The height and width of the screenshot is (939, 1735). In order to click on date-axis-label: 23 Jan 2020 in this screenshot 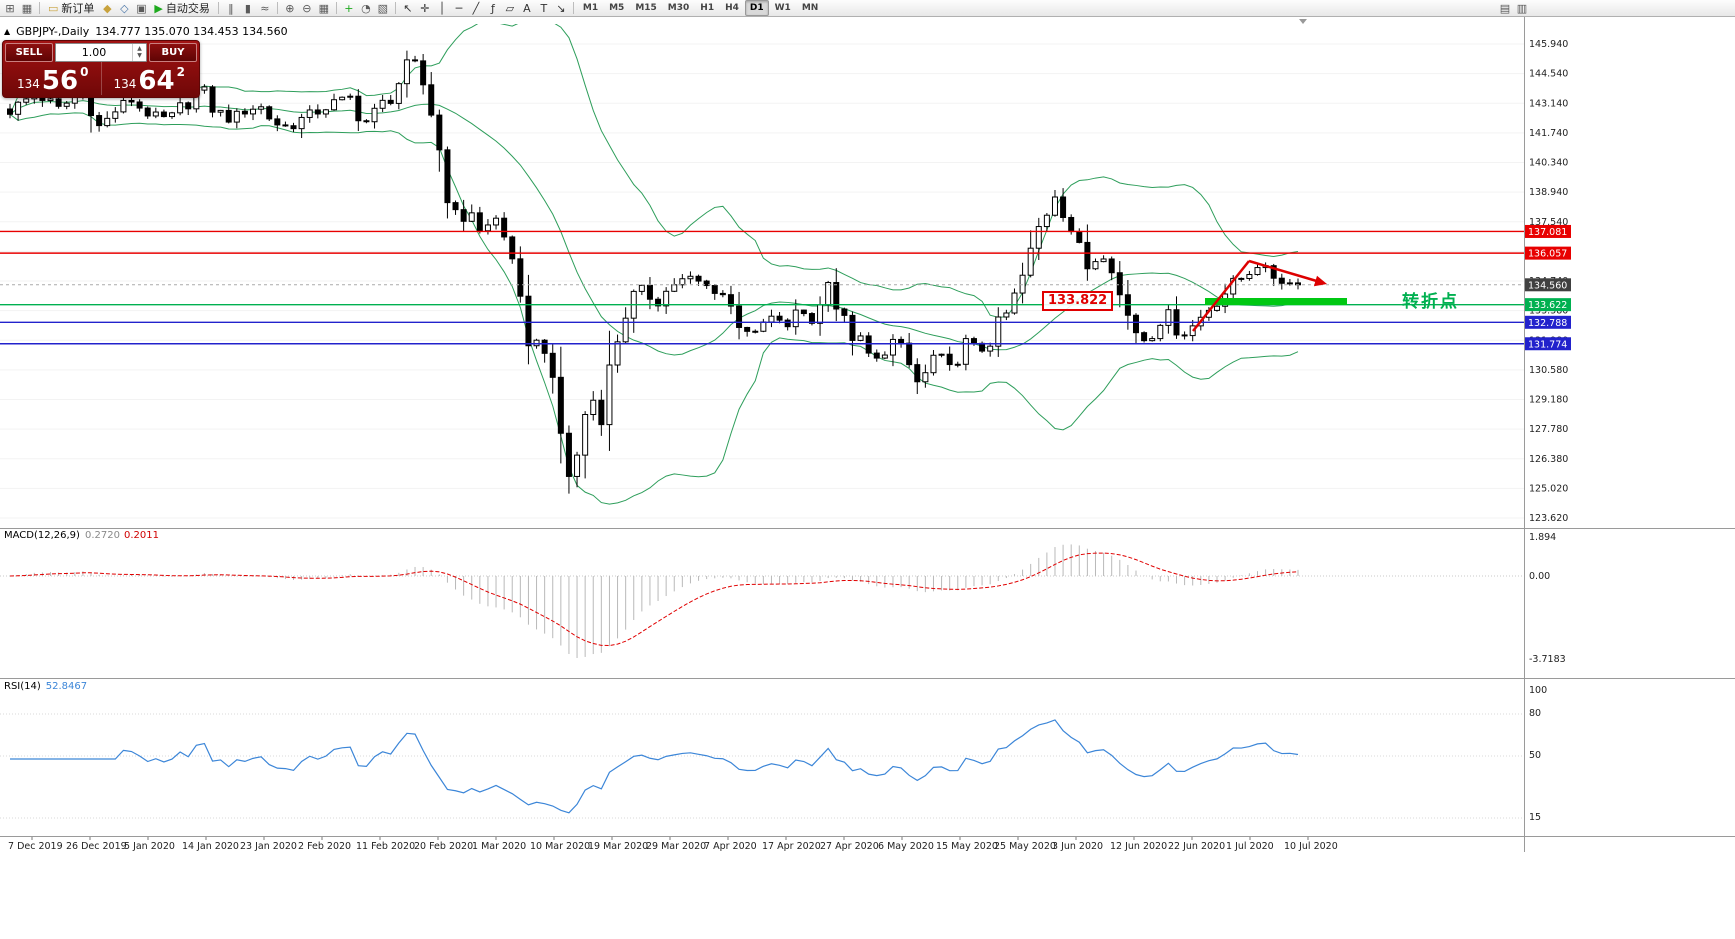, I will do `click(268, 846)`.